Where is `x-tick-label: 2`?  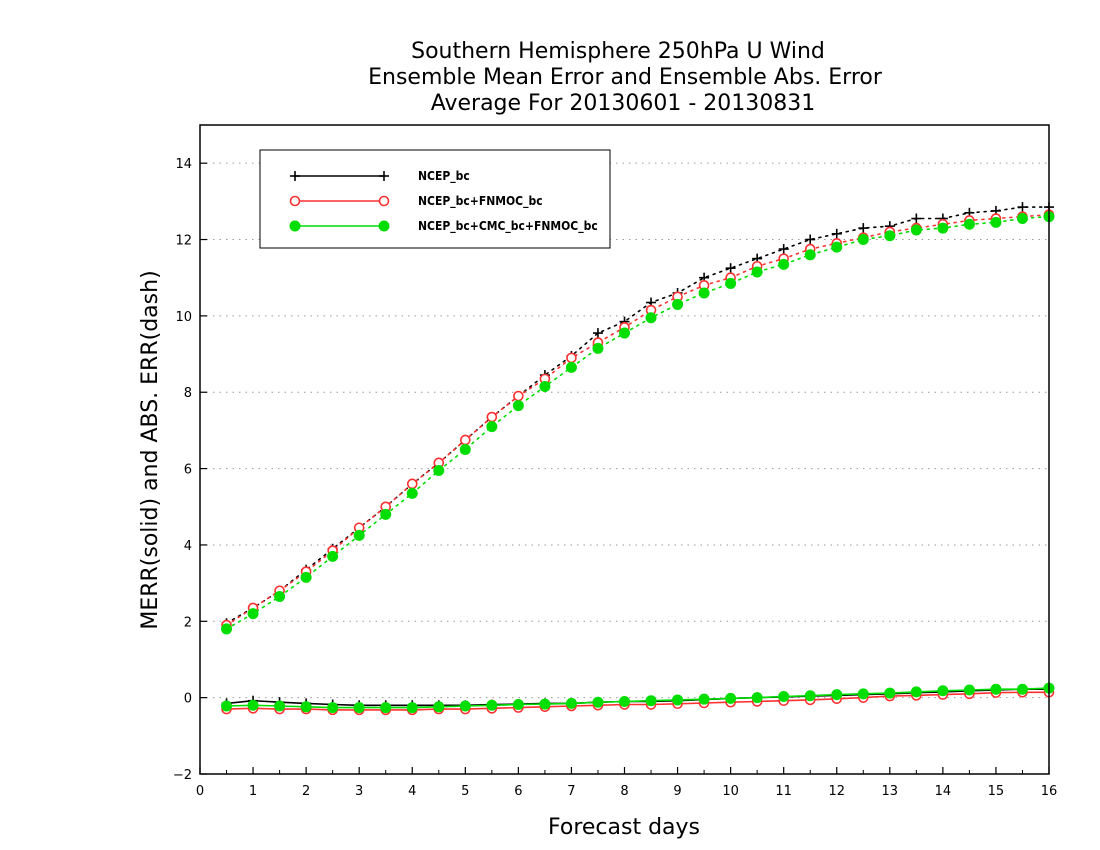 x-tick-label: 2 is located at coordinates (306, 791).